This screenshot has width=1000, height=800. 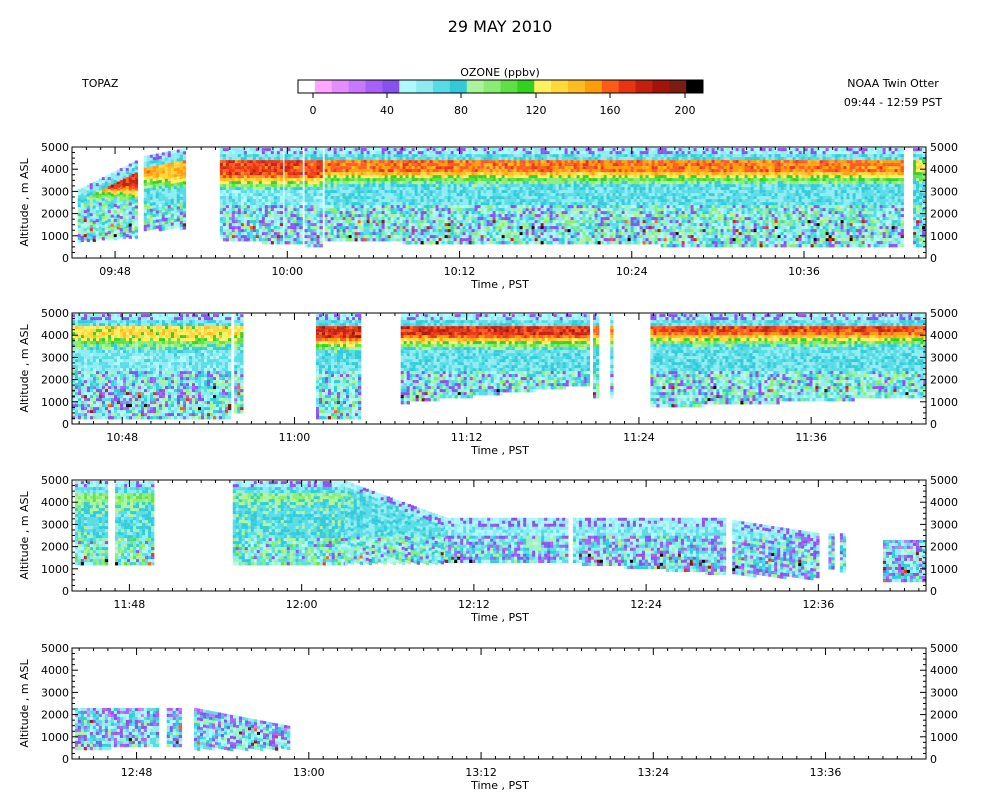 I want to click on colorbar-tick-label: 40, so click(x=387, y=110).